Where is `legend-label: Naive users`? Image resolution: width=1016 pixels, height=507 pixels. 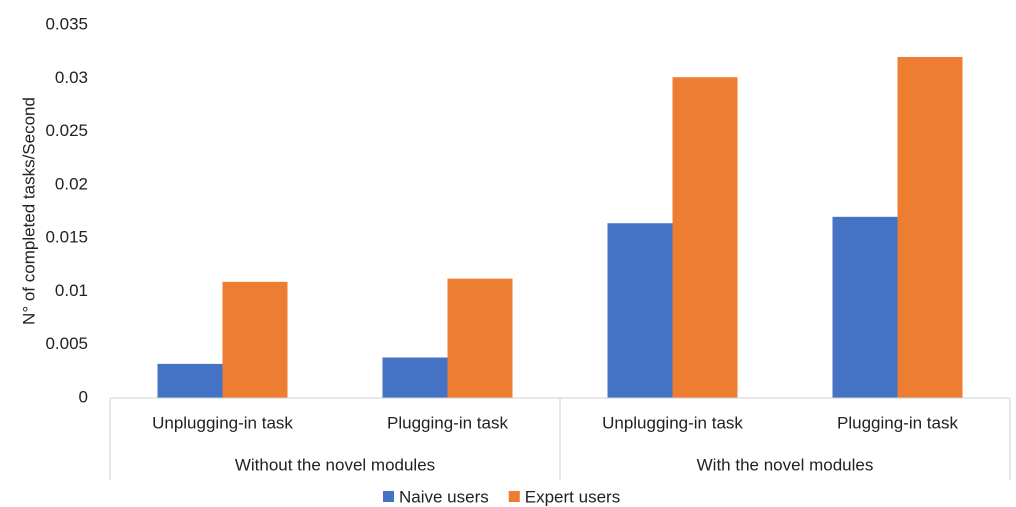
legend-label: Naive users is located at coordinates (444, 496).